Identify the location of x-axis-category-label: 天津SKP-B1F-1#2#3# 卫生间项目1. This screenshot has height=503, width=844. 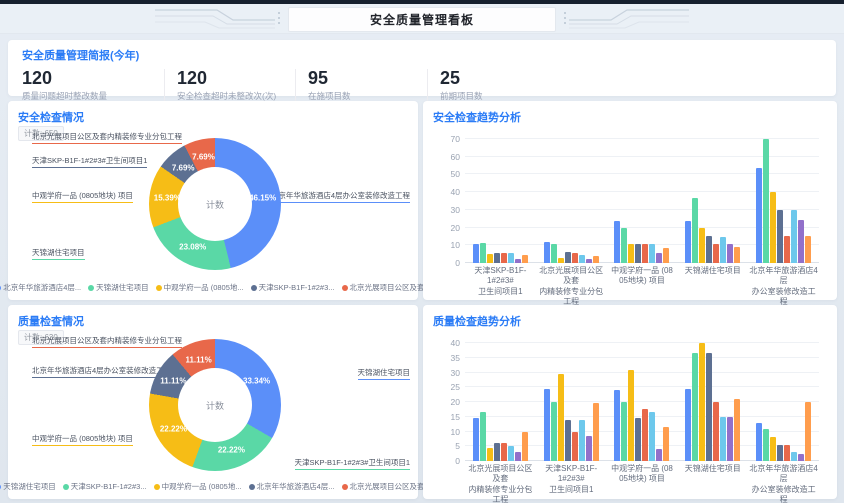
(500, 287).